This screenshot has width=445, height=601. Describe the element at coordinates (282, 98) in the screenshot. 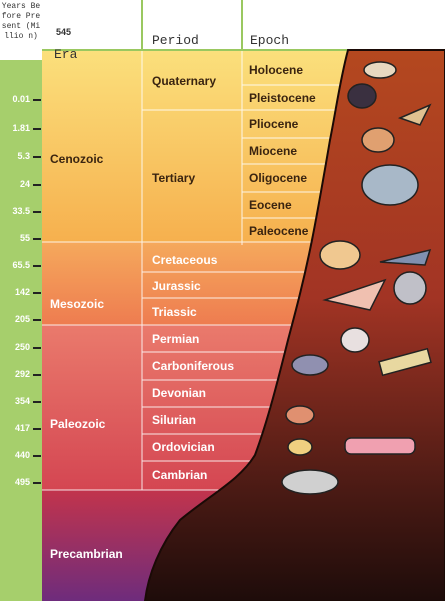

I see `epoch-label: Pleistocene` at that location.